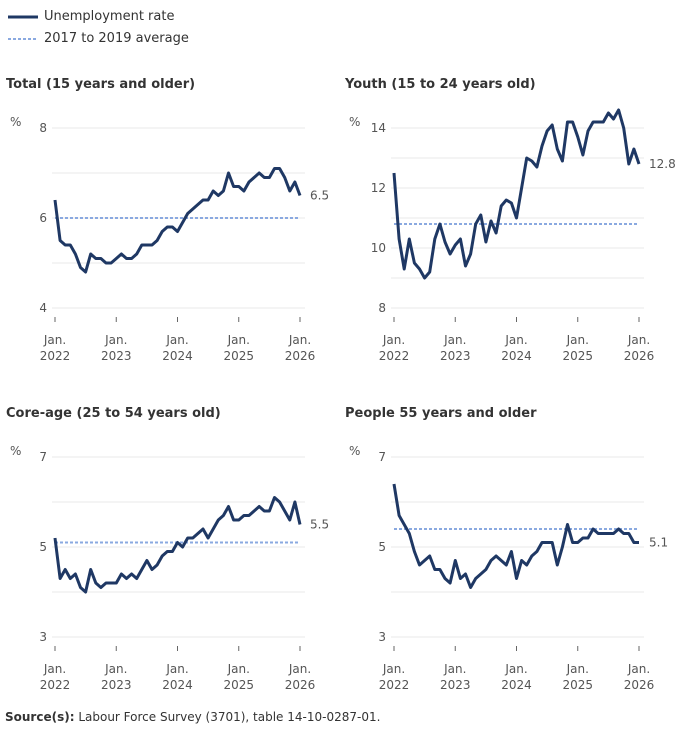  Describe the element at coordinates (441, 413) in the screenshot. I see `chart-title: People 55 years and older` at that location.